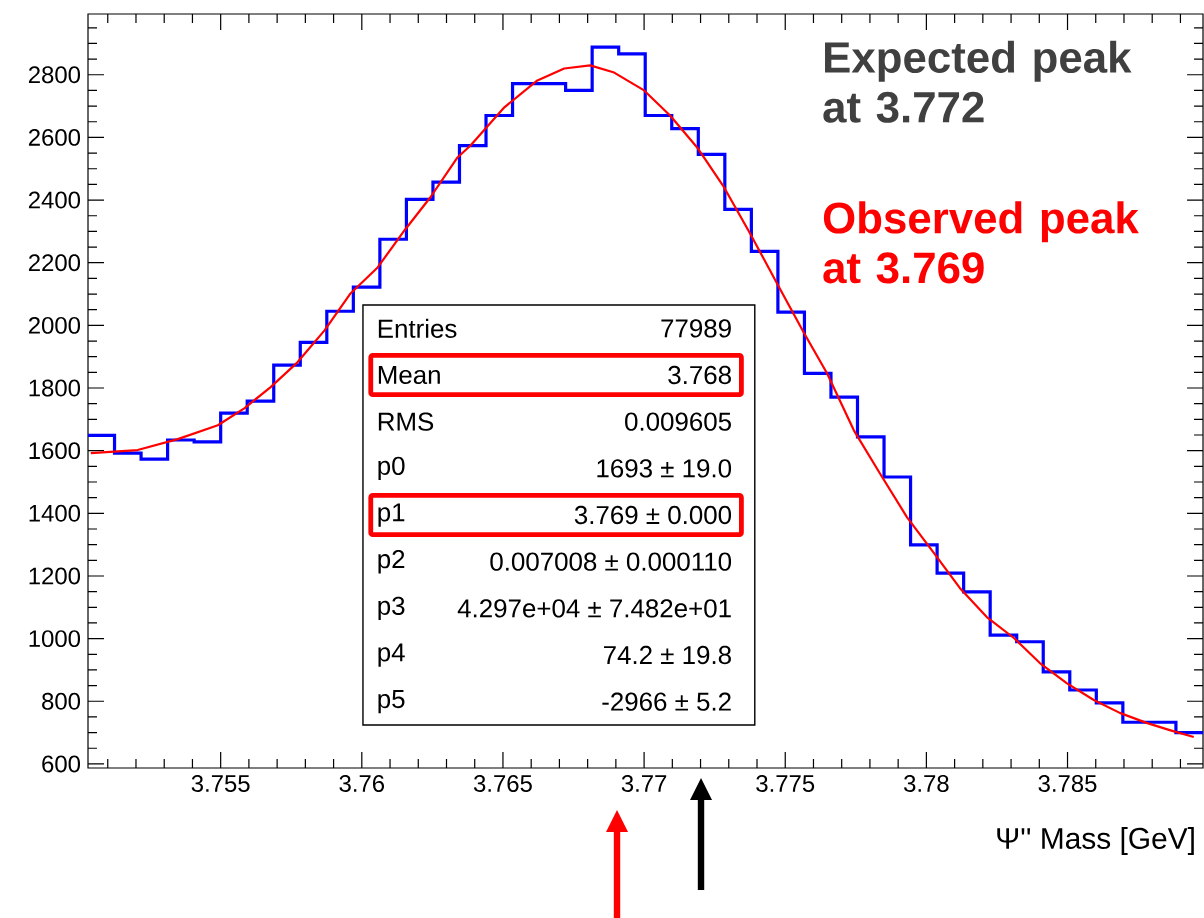 The image size is (1204, 918). Describe the element at coordinates (406, 421) in the screenshot. I see `annotation: RMS` at that location.